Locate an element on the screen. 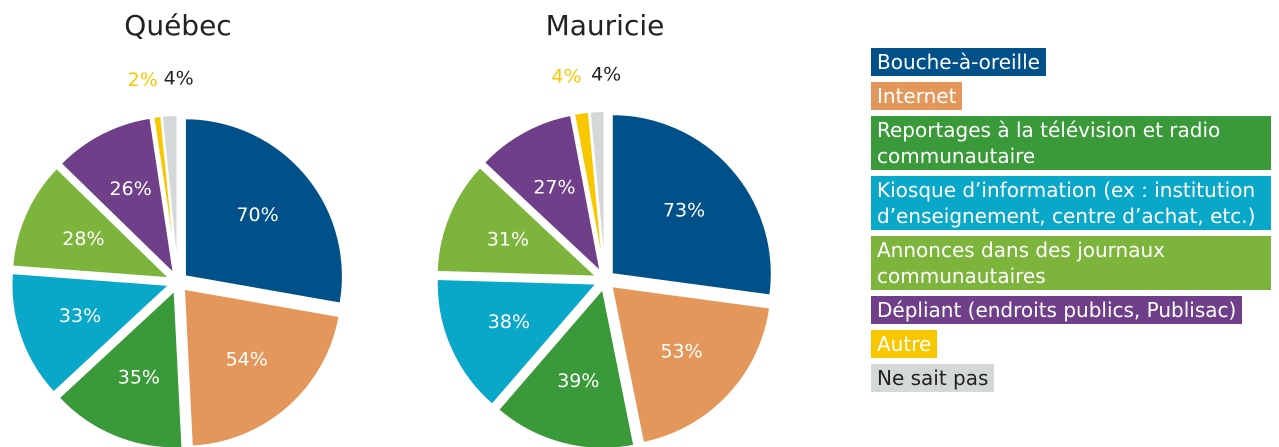 The image size is (1279, 447). data-label: 31% is located at coordinates (508, 239).